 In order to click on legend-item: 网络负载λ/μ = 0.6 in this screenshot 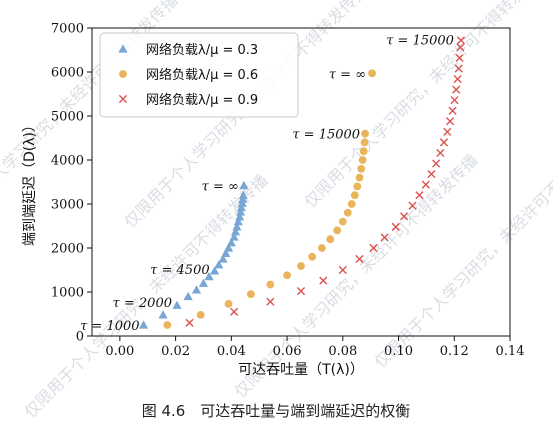, I will do `click(188, 75)`.